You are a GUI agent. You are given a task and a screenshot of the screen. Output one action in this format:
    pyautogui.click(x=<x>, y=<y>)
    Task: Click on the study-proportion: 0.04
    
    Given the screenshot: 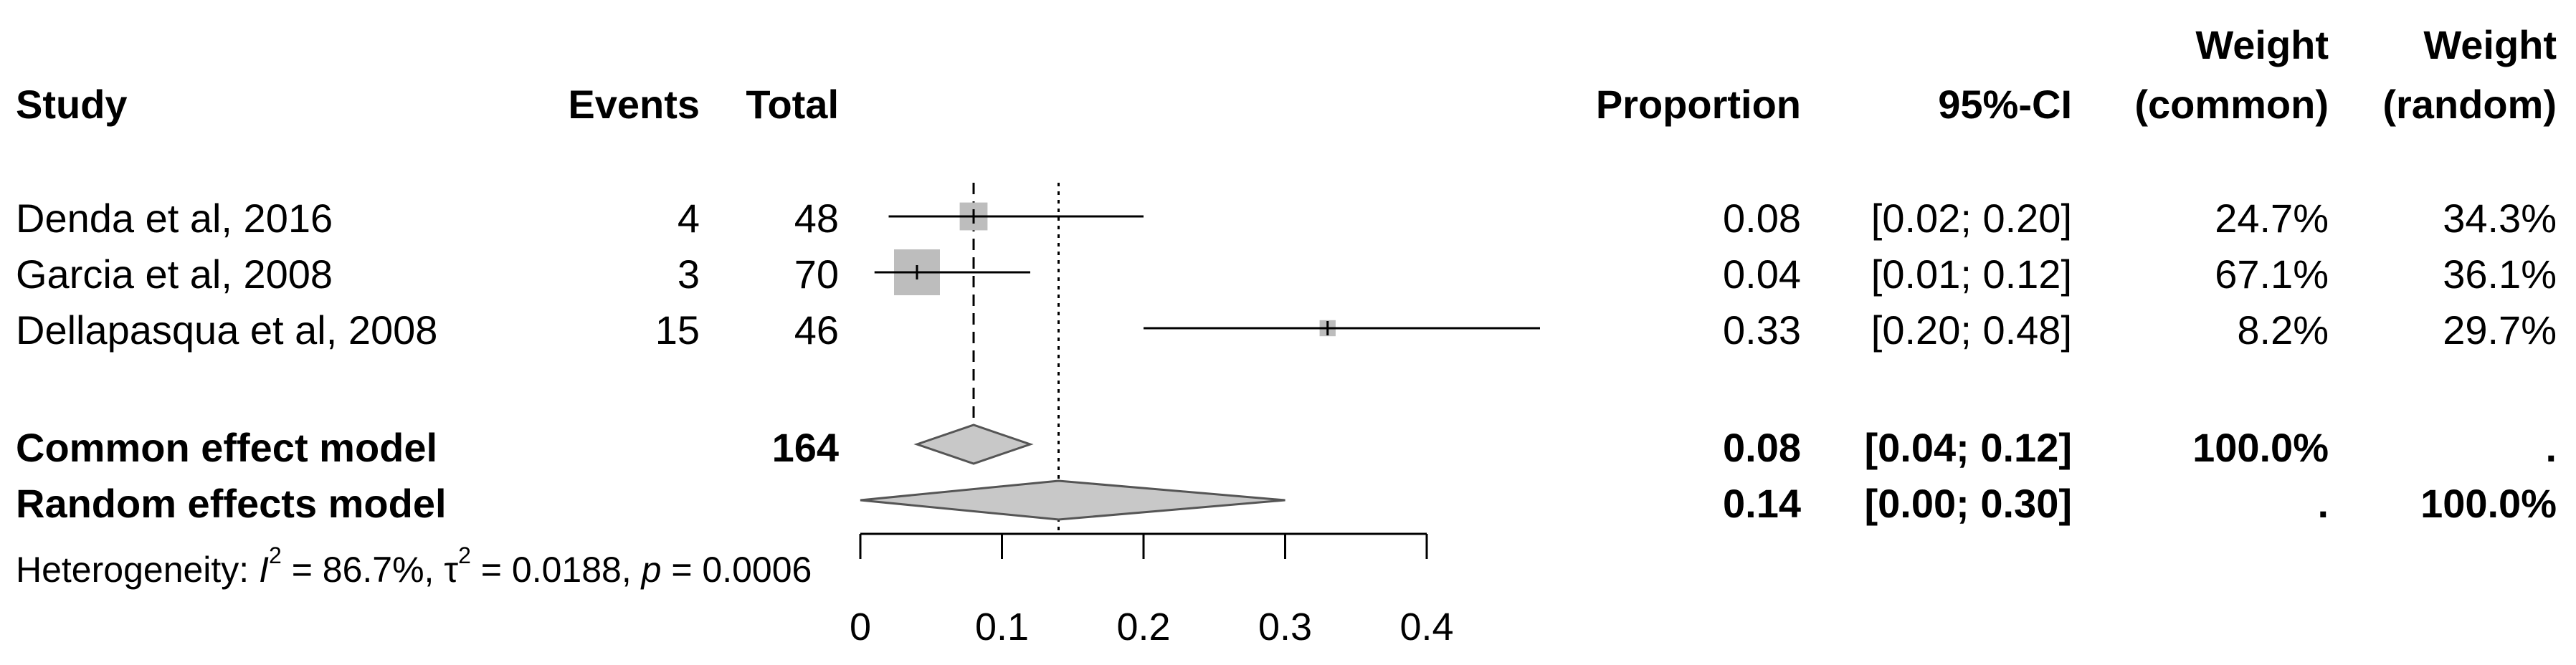 What is the action you would take?
    pyautogui.click(x=1762, y=274)
    